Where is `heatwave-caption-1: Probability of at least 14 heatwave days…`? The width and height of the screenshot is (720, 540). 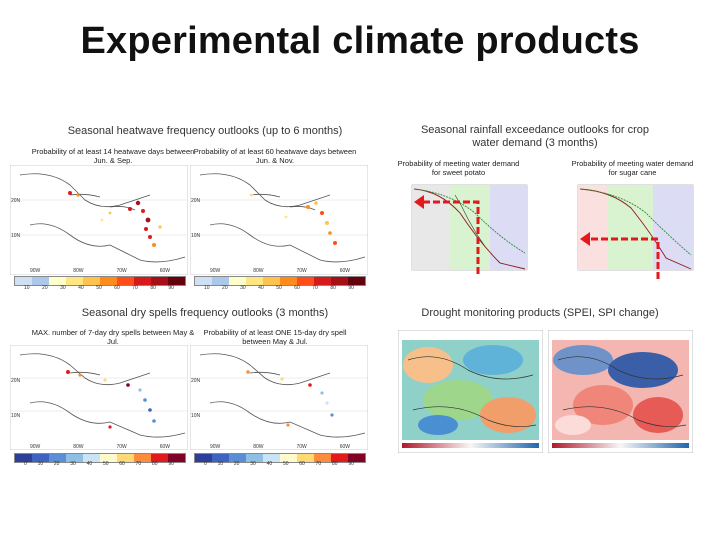 heatwave-caption-1: Probability of at least 14 heatwave days… is located at coordinates (113, 156).